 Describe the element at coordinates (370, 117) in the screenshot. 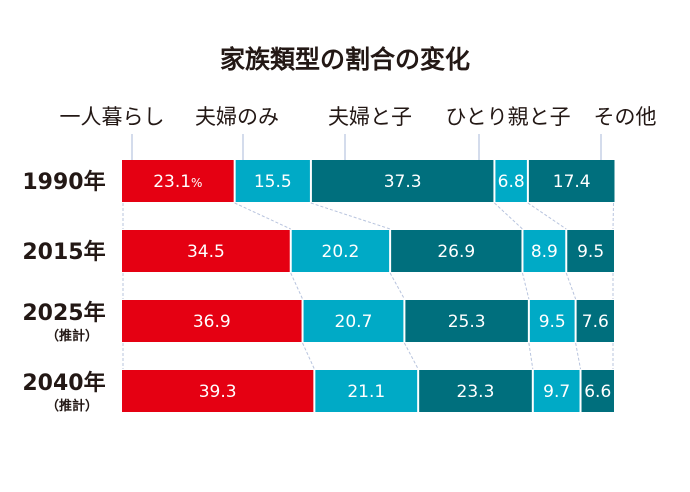

I see `legend-label: 夫婦と子` at that location.